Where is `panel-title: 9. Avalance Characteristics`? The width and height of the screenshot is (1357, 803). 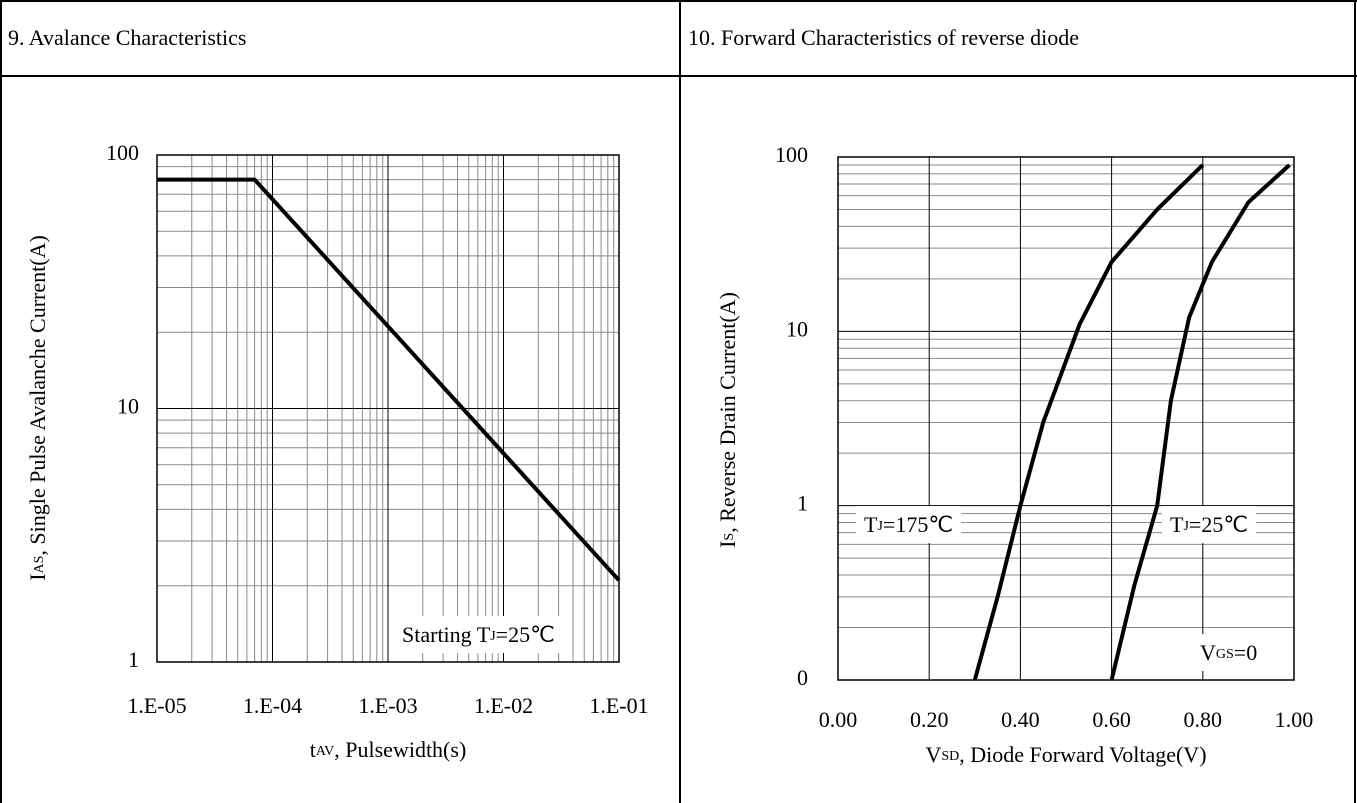 panel-title: 9. Avalance Characteristics is located at coordinates (127, 37).